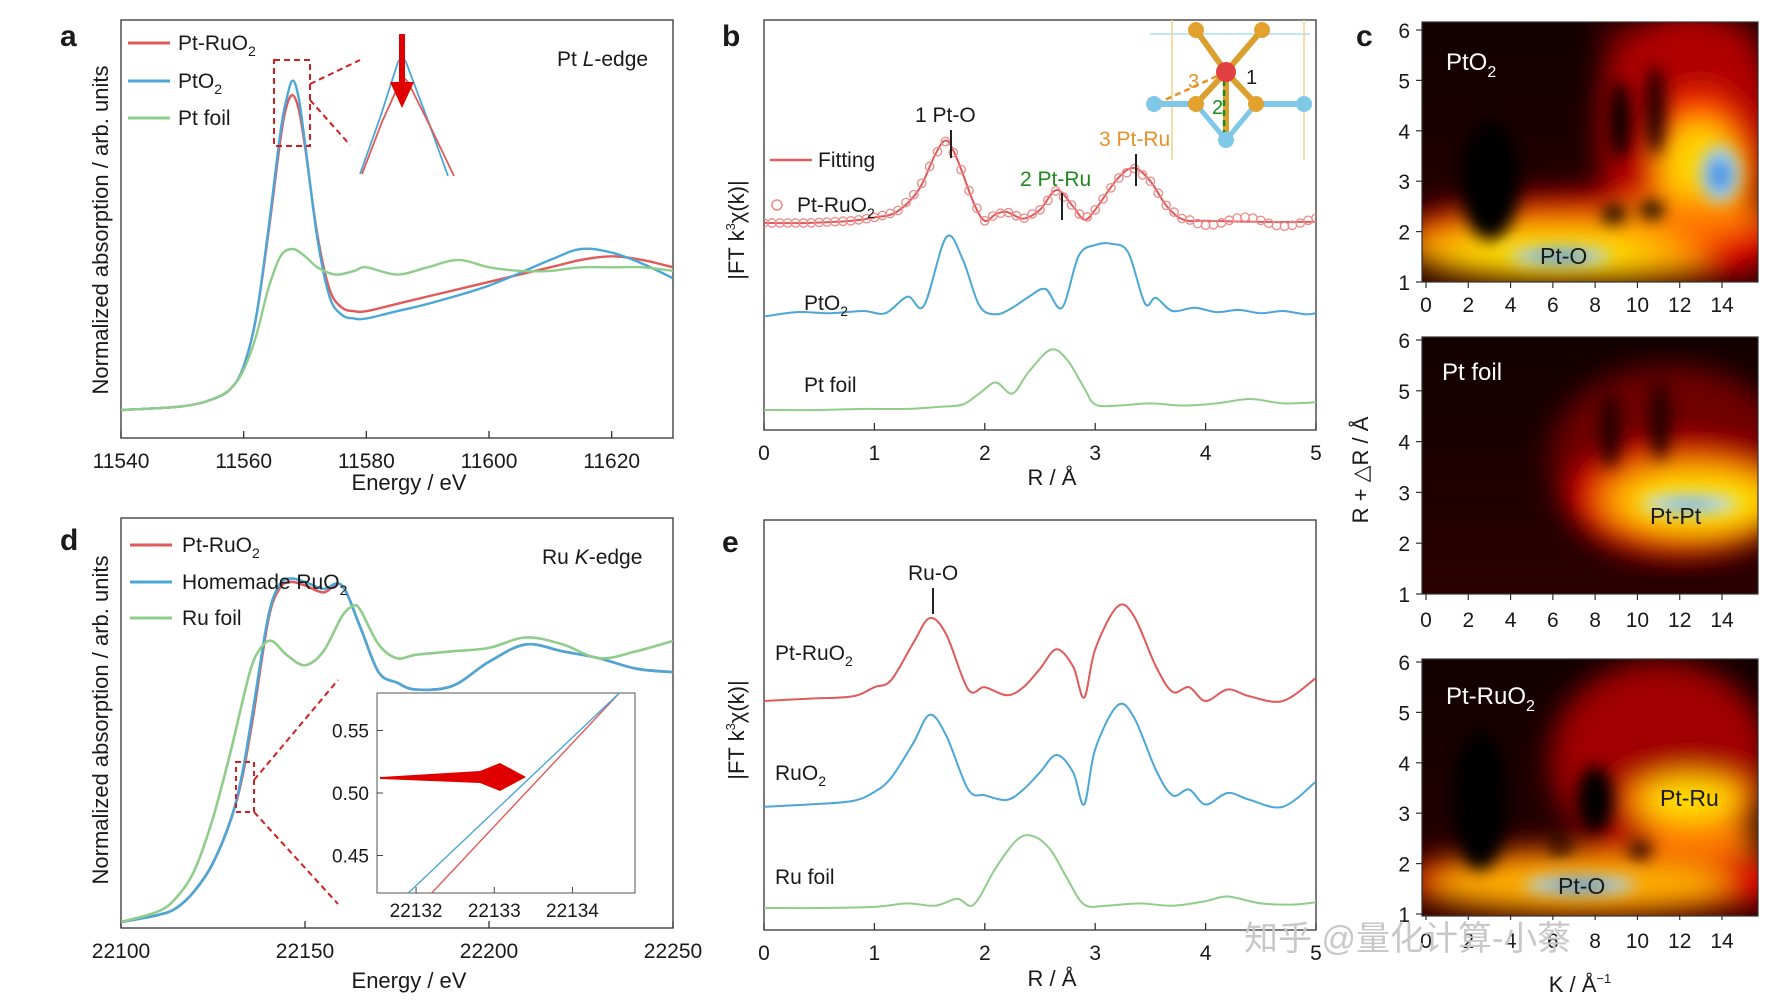 The width and height of the screenshot is (1788, 1002). Describe the element at coordinates (1055, 179) in the screenshot. I see `annotation-2-pt-ru: 2 Pt-Ru` at that location.